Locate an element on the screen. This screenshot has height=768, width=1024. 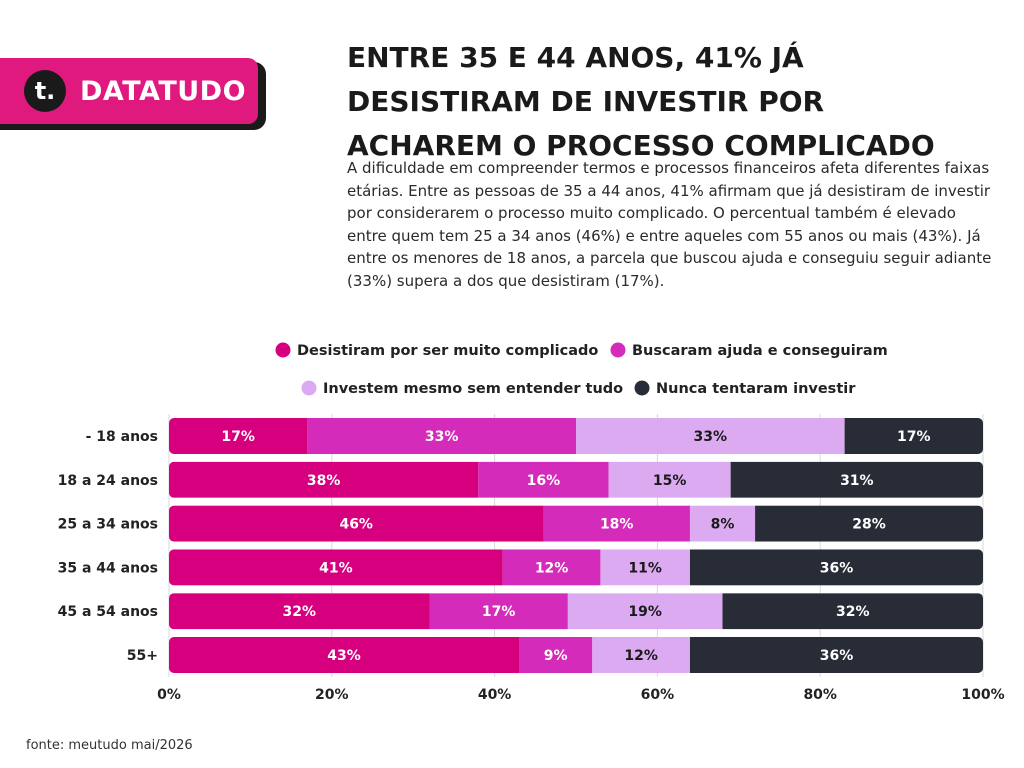
legend-label: Buscaram ajuda e conseguiram is located at coordinates (760, 351).